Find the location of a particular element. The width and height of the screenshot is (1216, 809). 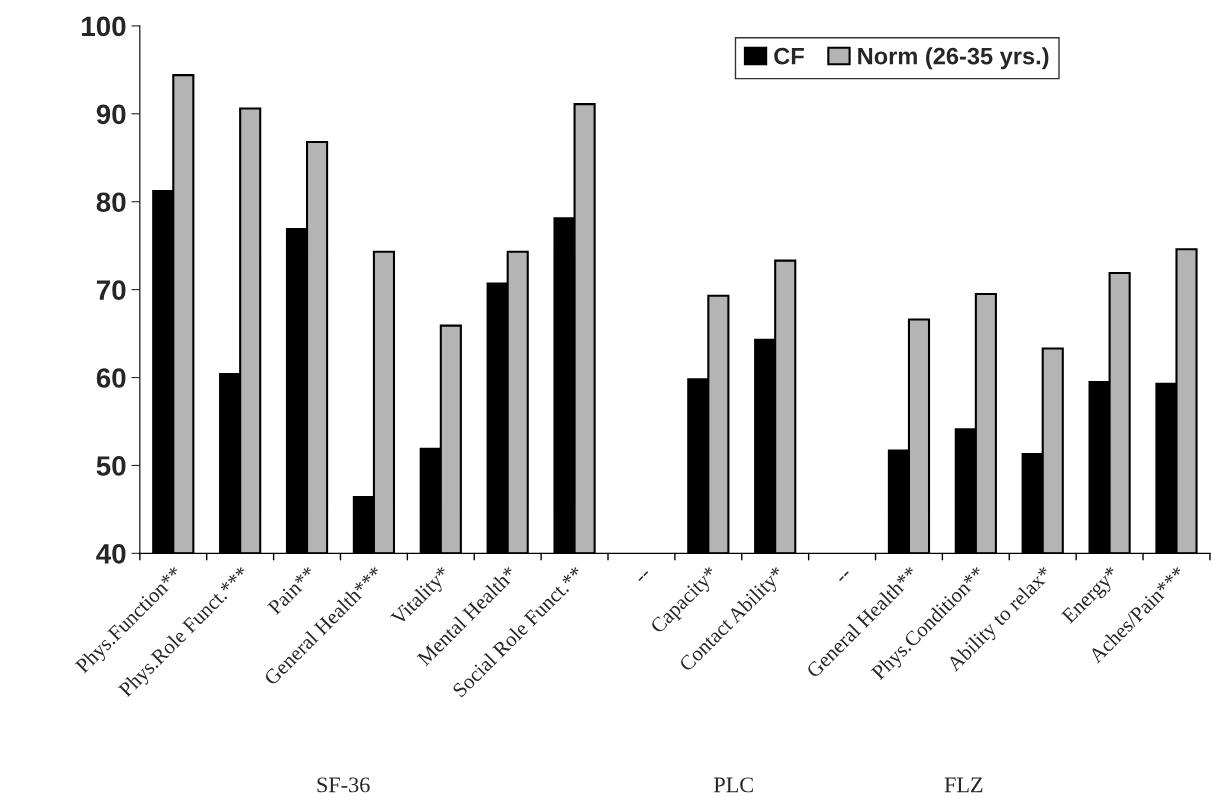

y-tick-label: 60 is located at coordinates (111, 378).